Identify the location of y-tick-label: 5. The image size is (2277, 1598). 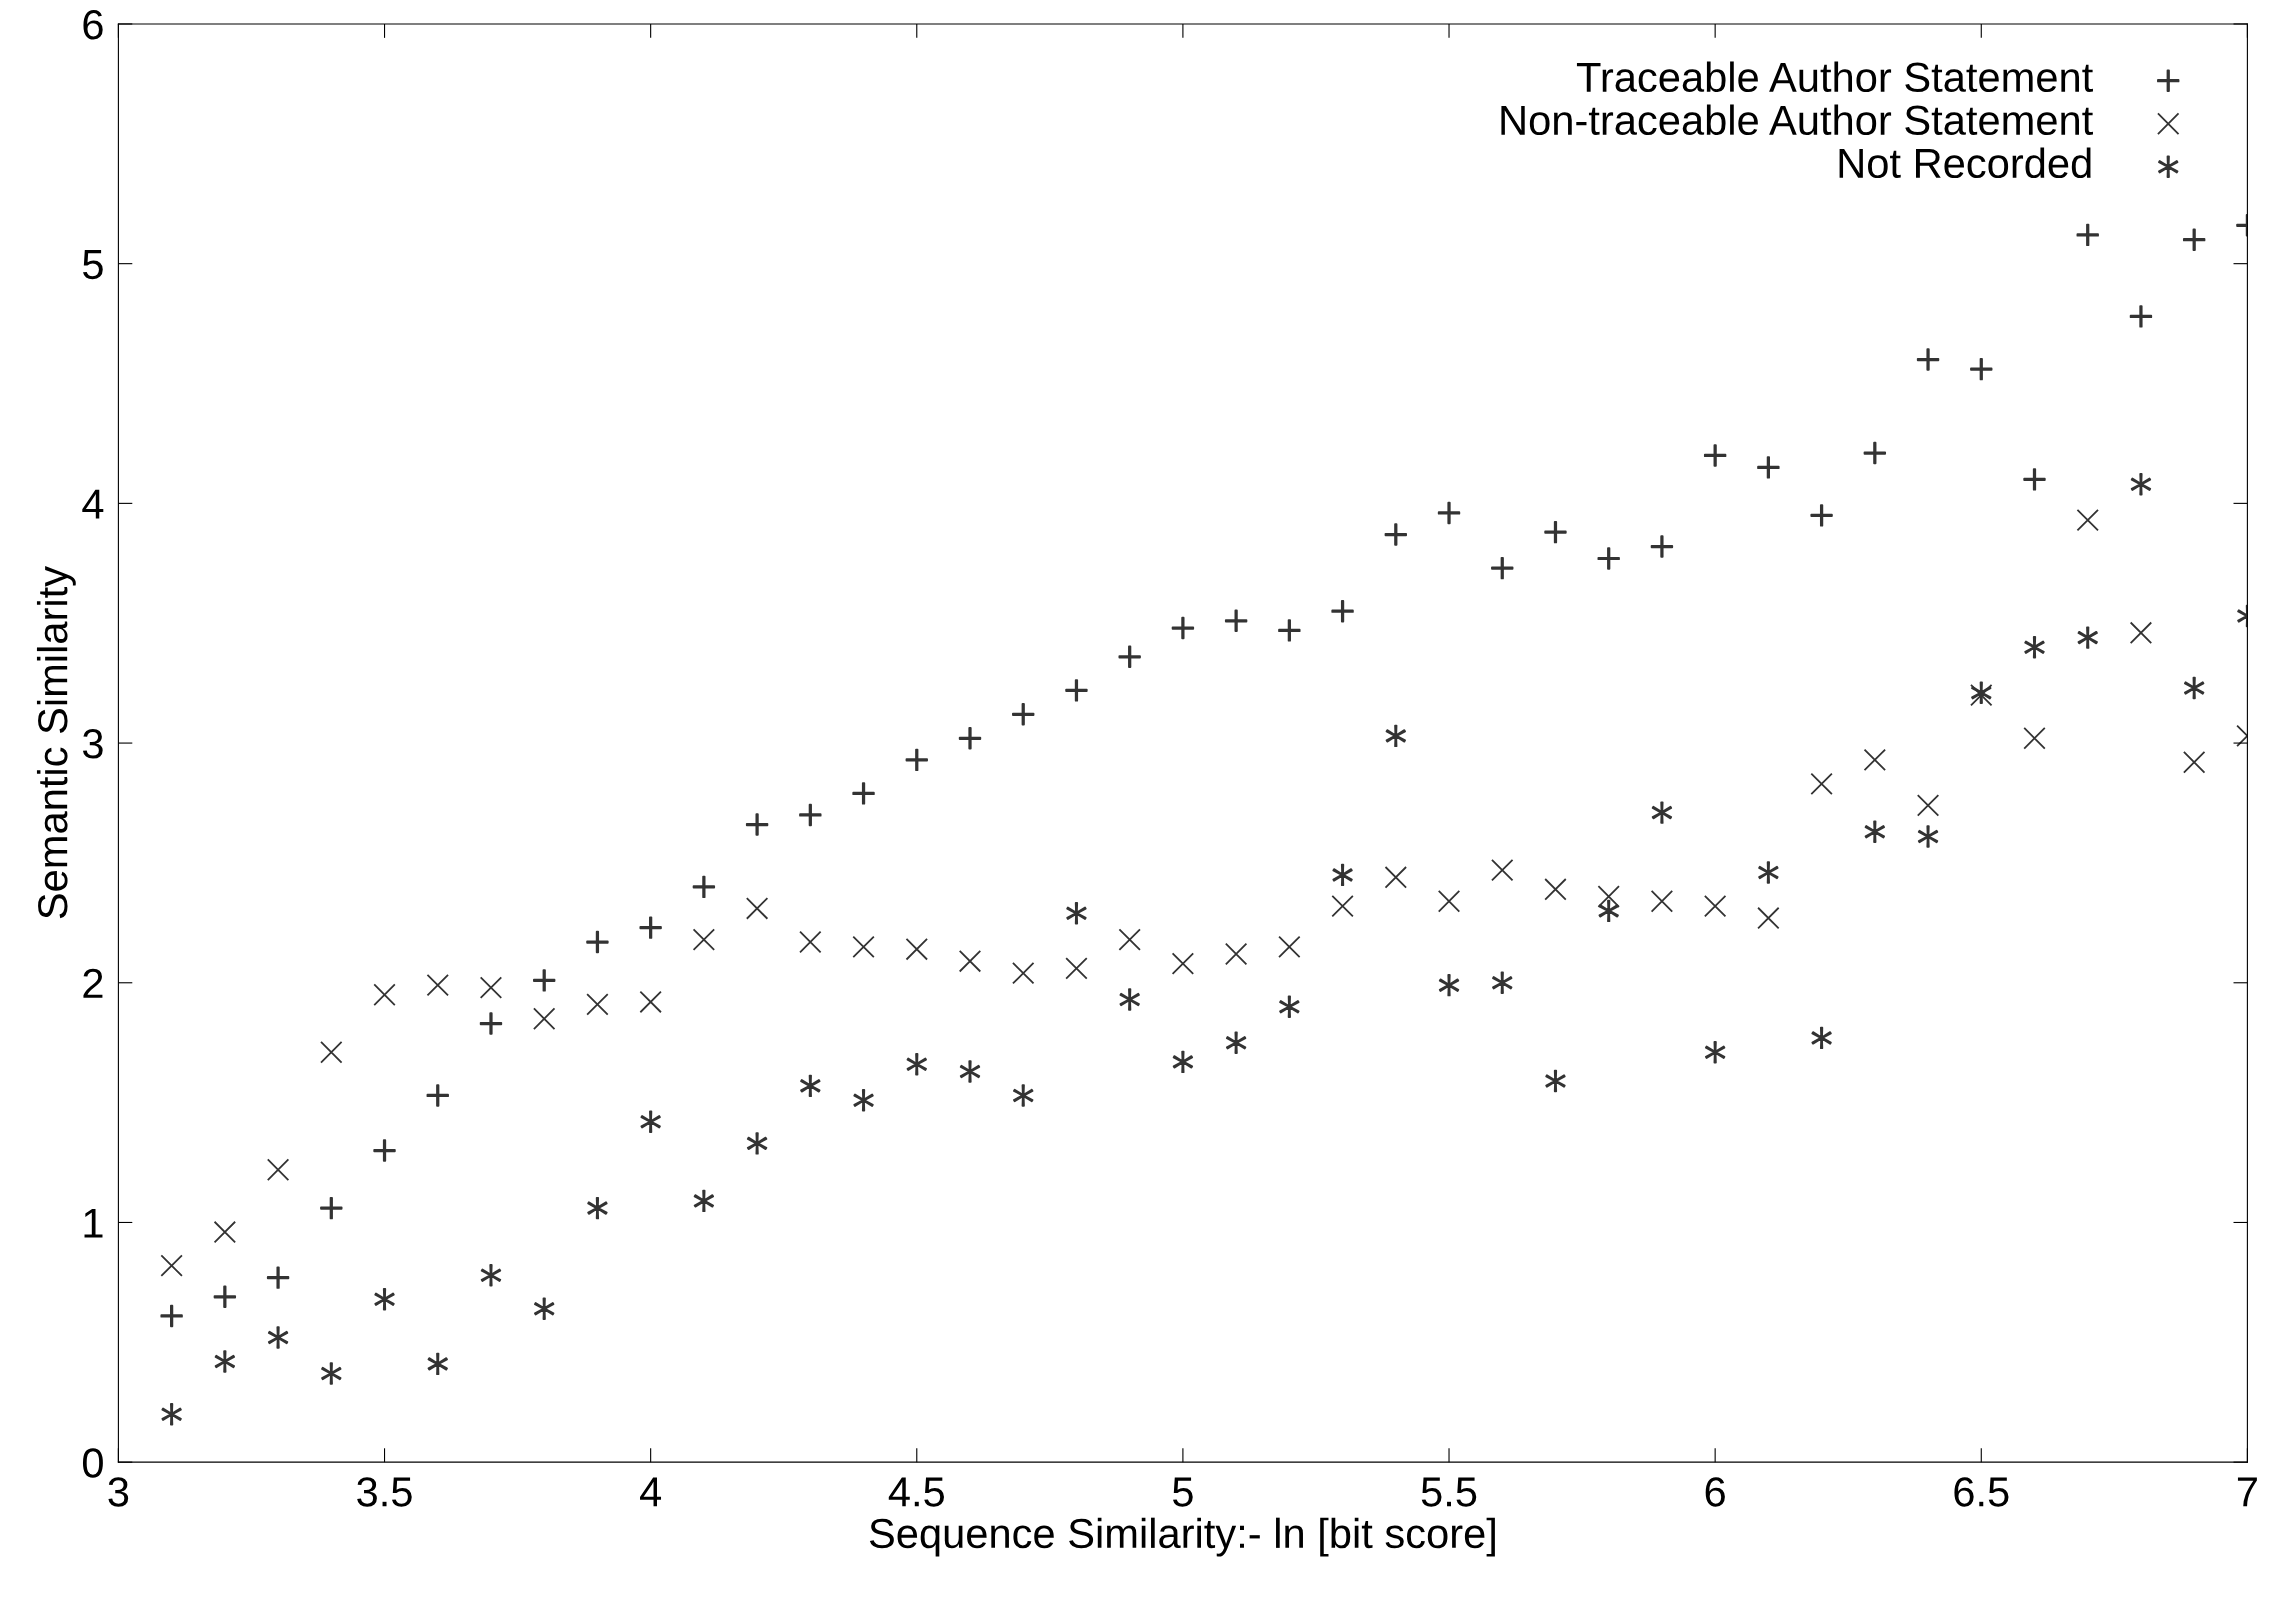
(93, 265).